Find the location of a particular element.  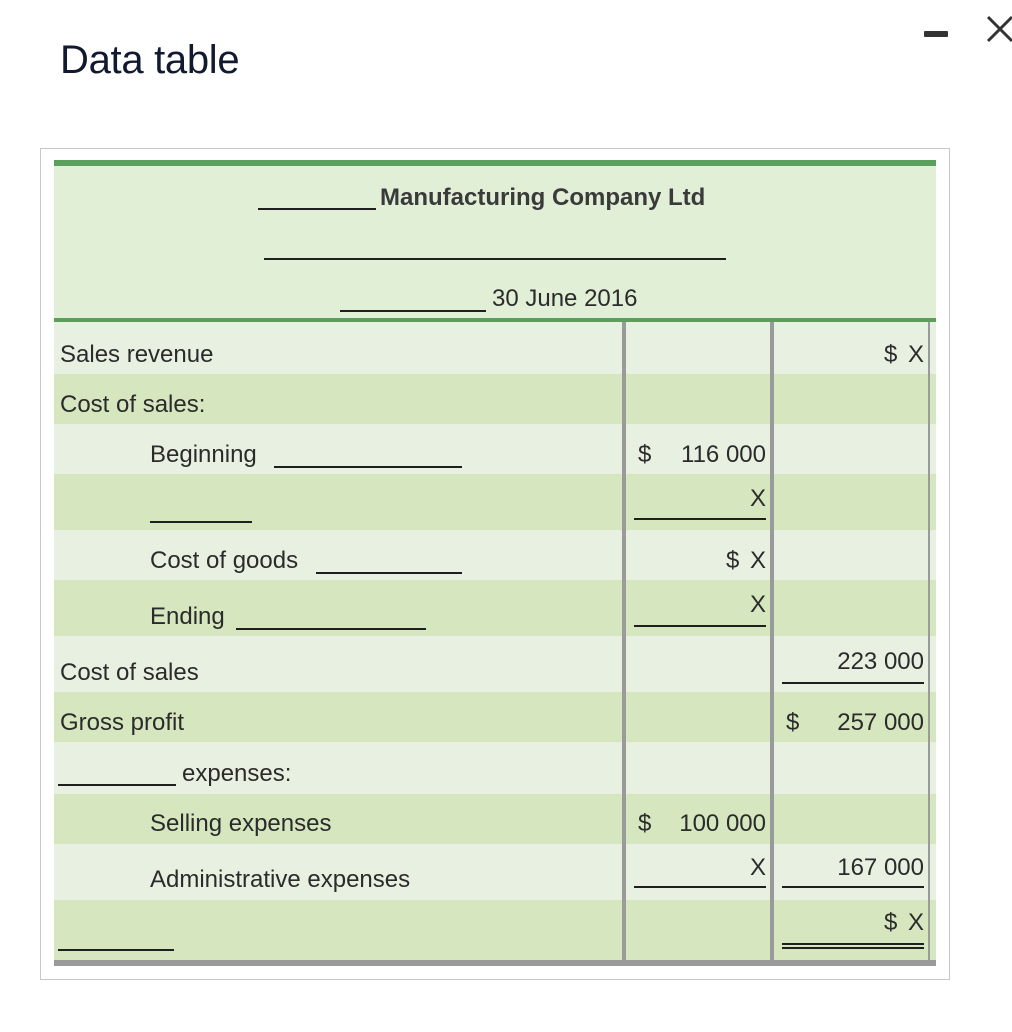

statement-header is located at coordinates (495, 242).